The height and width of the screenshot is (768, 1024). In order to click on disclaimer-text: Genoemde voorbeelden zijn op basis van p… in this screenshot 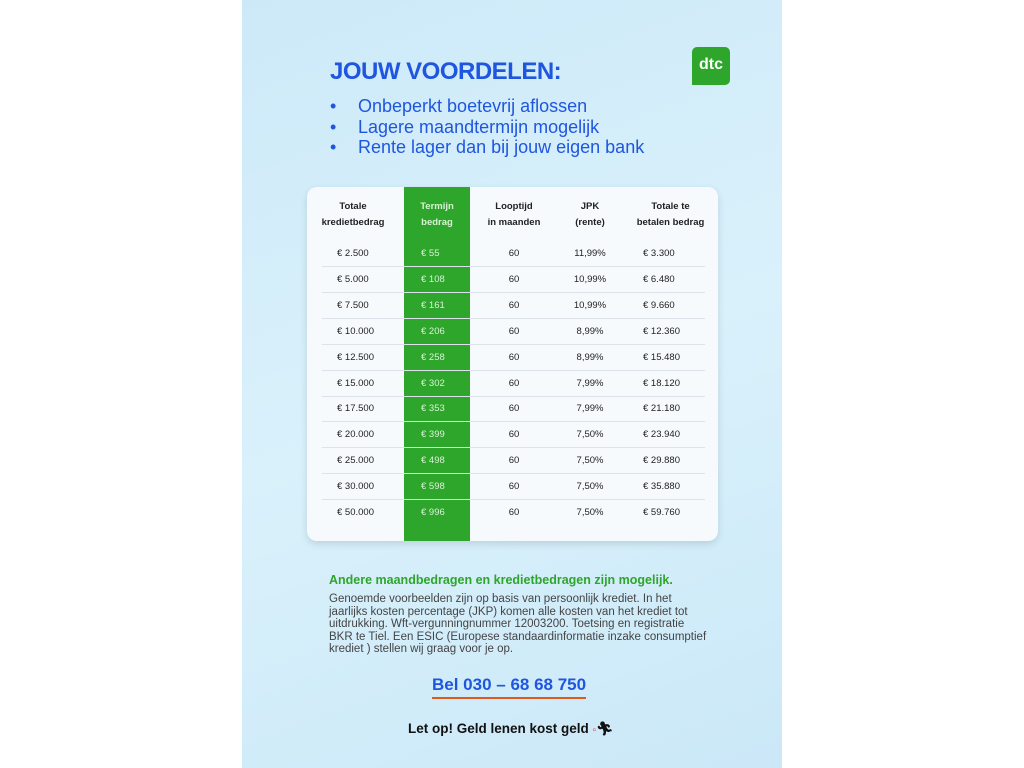, I will do `click(518, 624)`.